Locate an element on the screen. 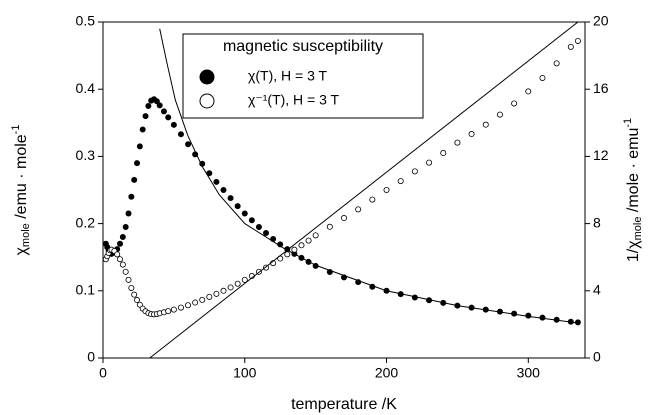 The height and width of the screenshot is (415, 653). x-tick-label: 200 is located at coordinates (387, 373).